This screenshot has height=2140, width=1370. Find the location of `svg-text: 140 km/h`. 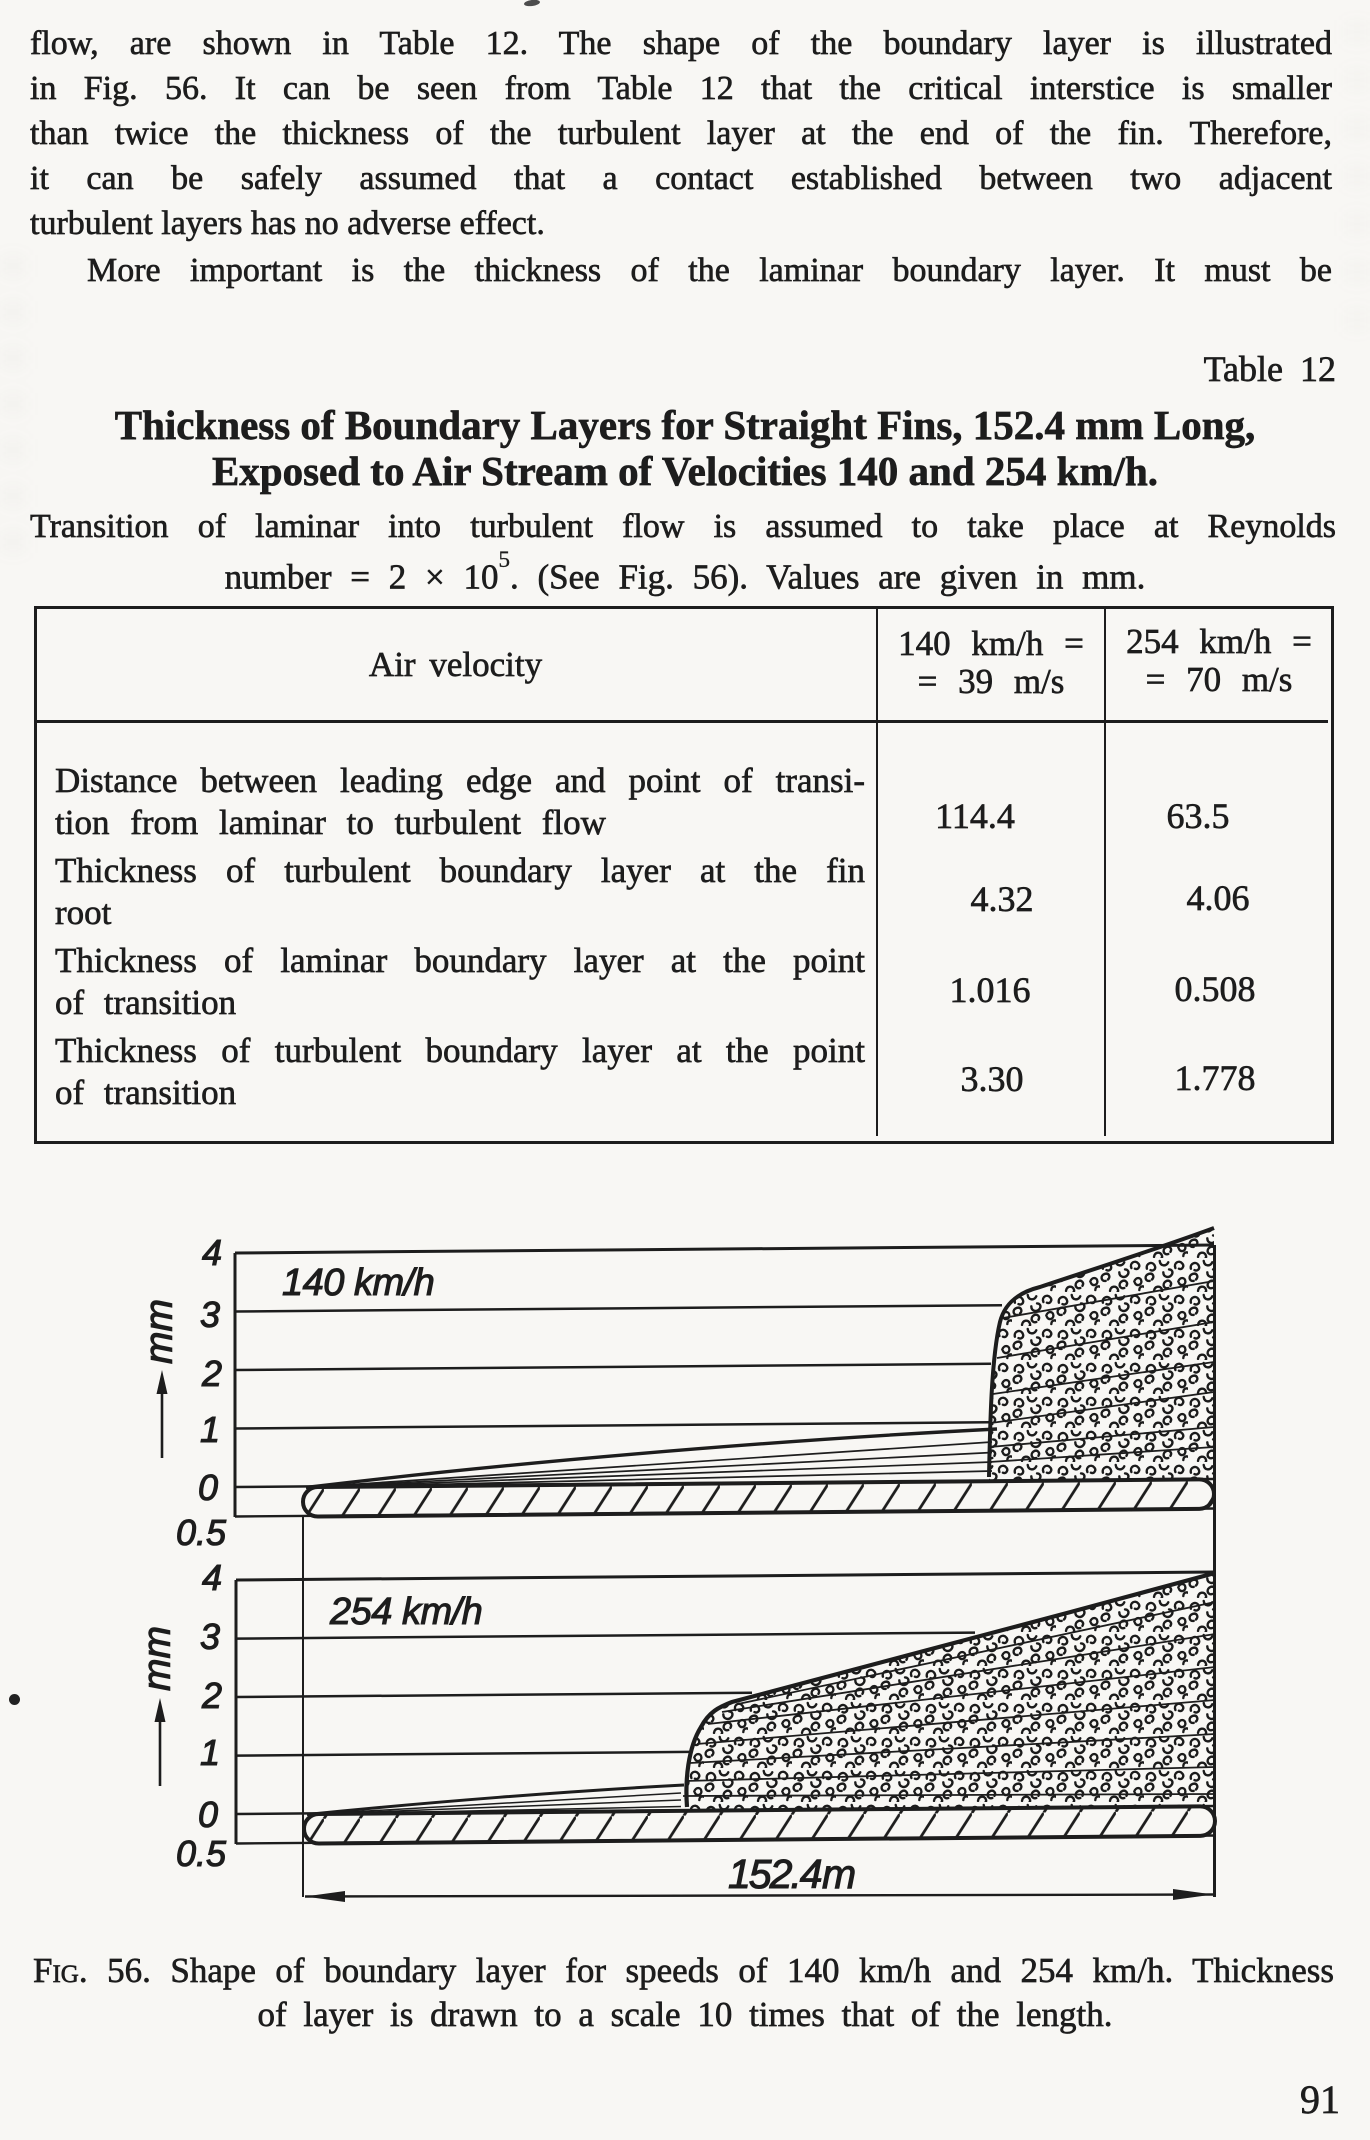

svg-text: 140 km/h is located at coordinates (358, 1283).